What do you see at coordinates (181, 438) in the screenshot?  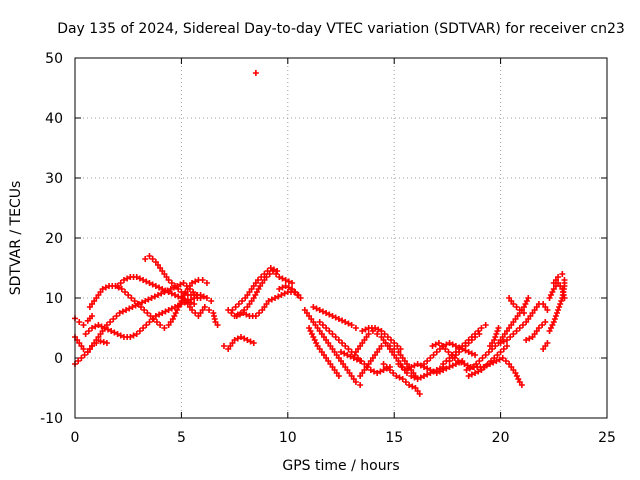 I see `x-tick-label: 5` at bounding box center [181, 438].